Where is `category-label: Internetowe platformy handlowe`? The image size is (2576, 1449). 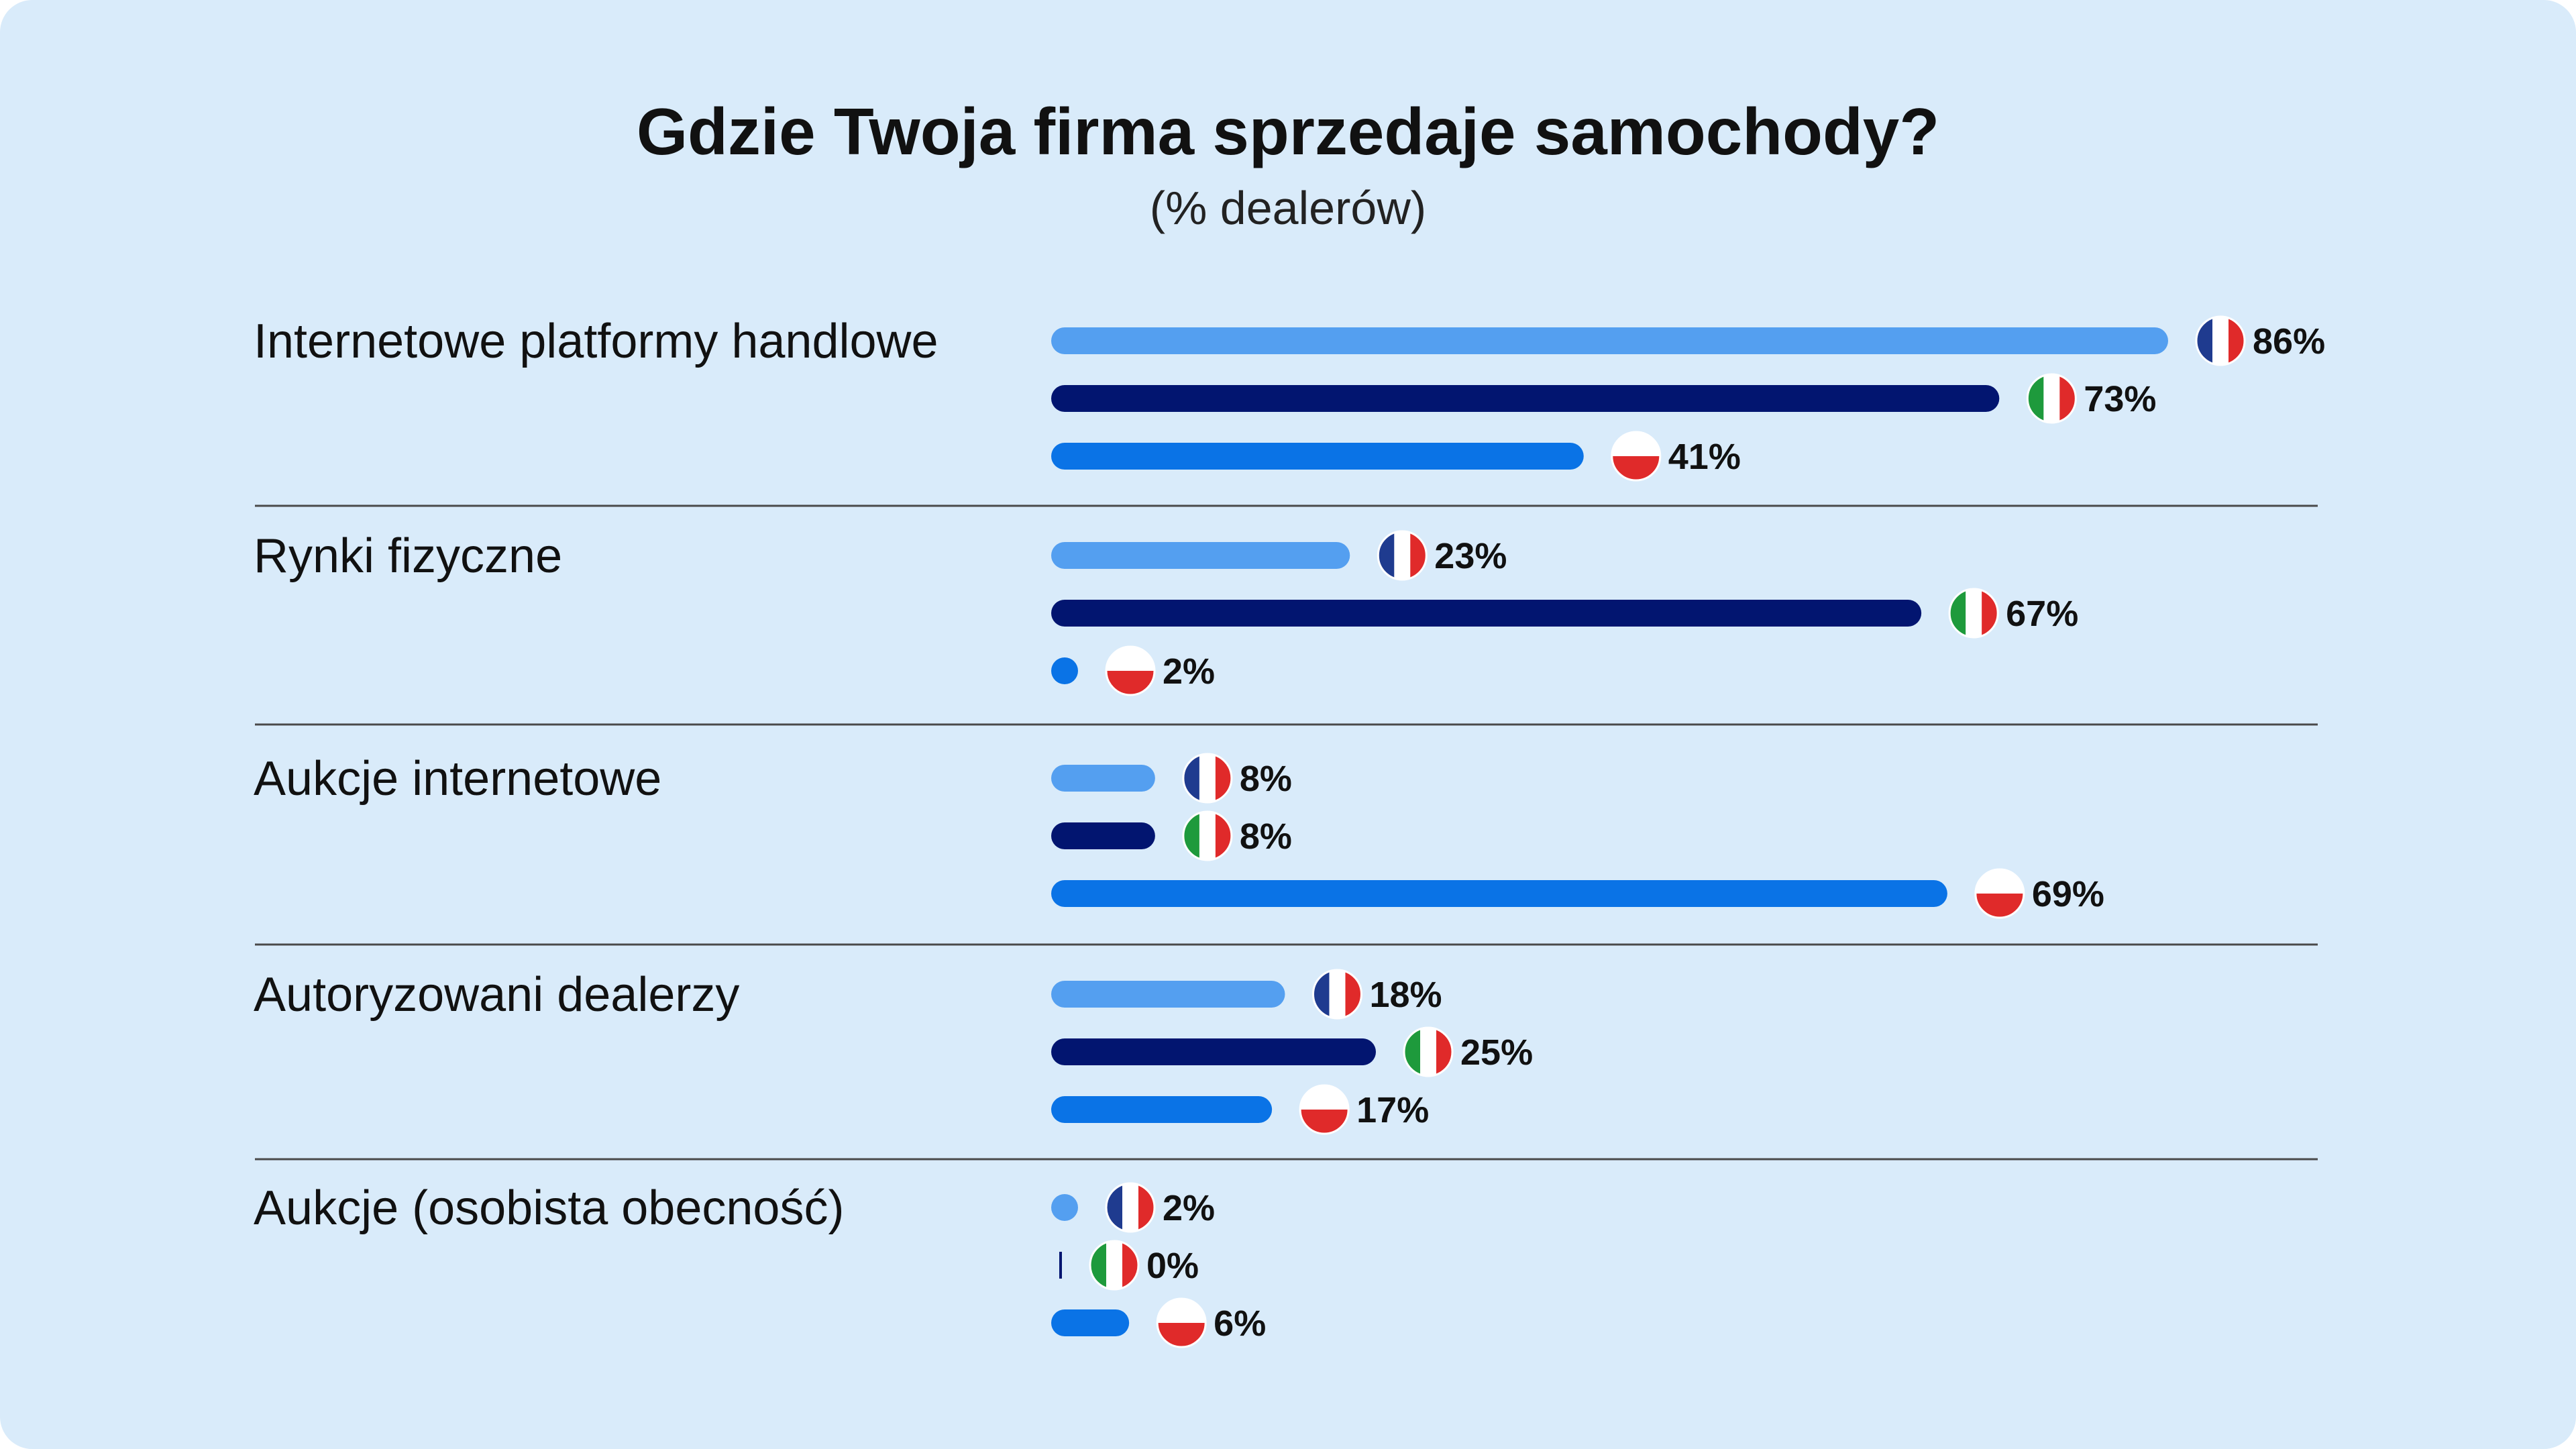
category-label: Internetowe platformy handlowe is located at coordinates (596, 341).